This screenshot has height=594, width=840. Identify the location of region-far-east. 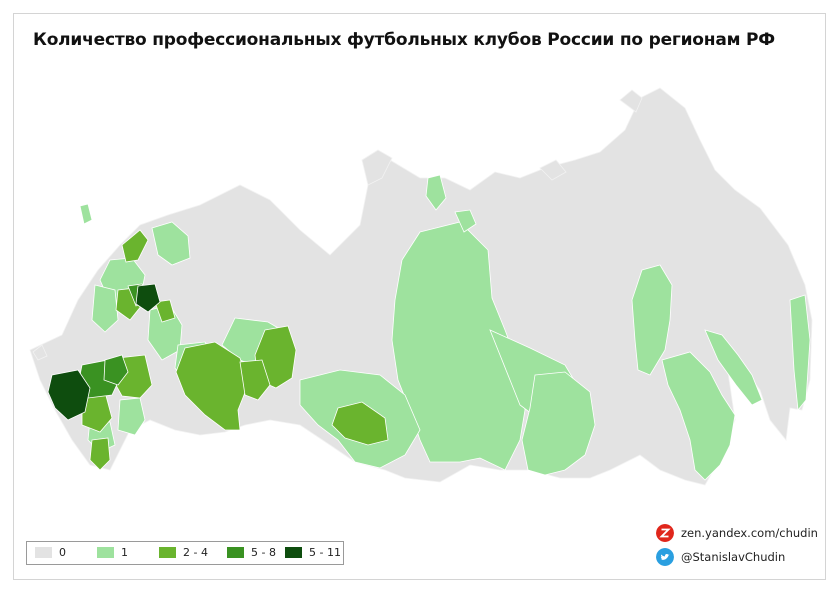
(698, 416).